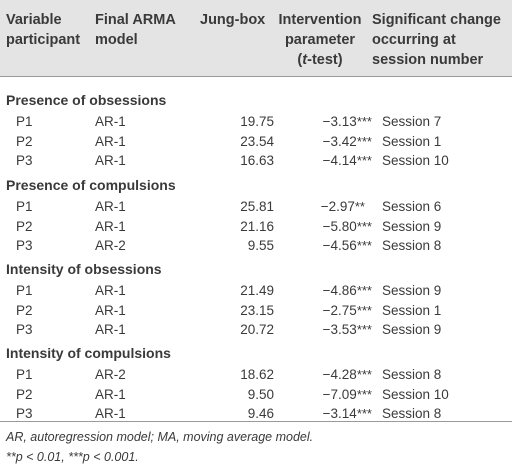 This screenshot has height=468, width=512. Describe the element at coordinates (317, 290) in the screenshot. I see `intervention-parameter-cell: −4.86***` at that location.